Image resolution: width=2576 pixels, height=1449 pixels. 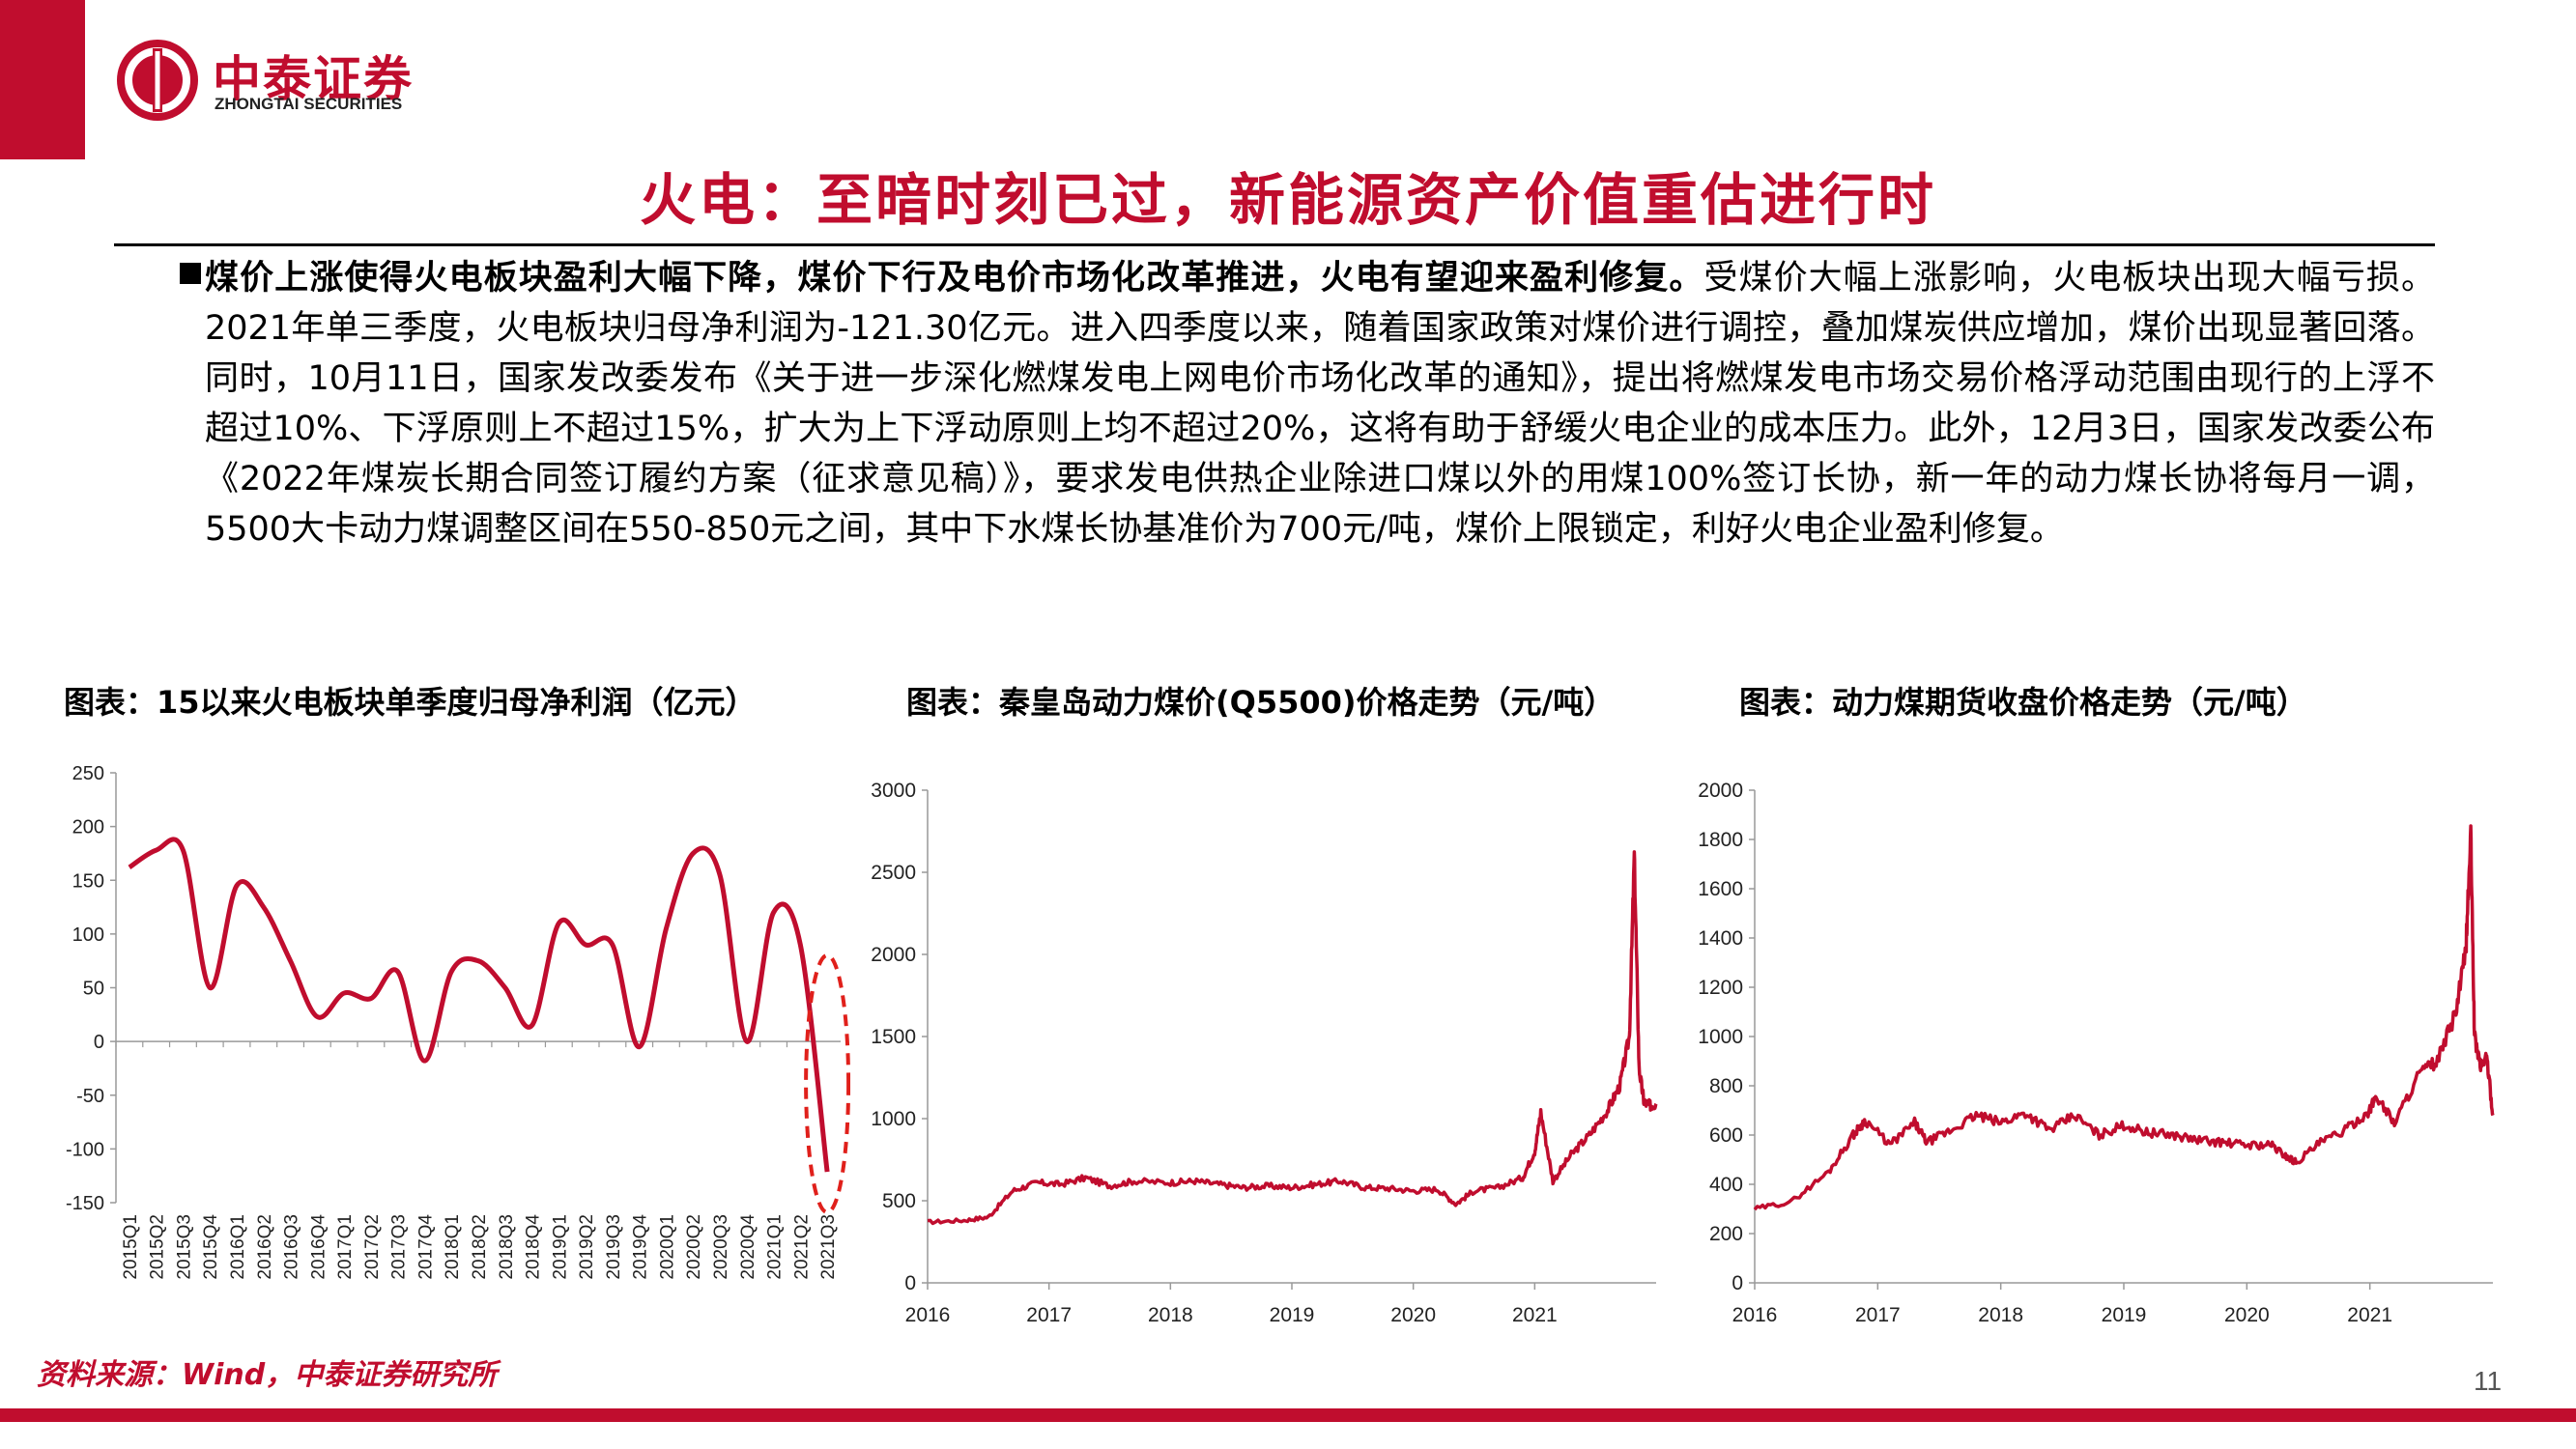 What do you see at coordinates (1726, 1185) in the screenshot?
I see `y-tick-label: 400` at bounding box center [1726, 1185].